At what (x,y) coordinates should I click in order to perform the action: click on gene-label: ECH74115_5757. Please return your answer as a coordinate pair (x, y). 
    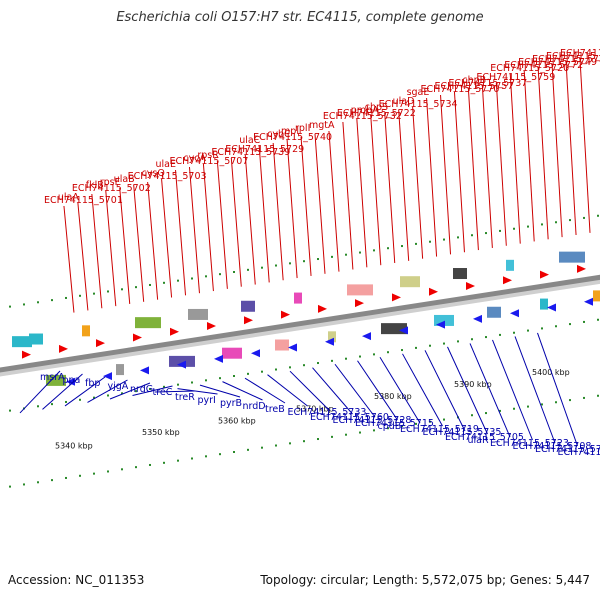
    Looking at the image, I should click on (473, 86).